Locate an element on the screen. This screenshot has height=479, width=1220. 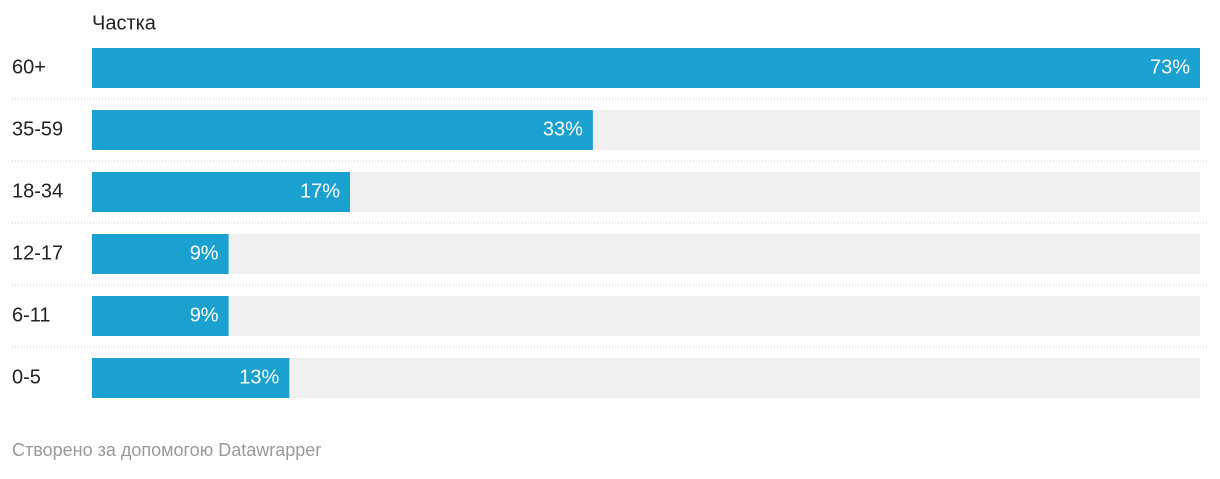
category-label: 35-59 is located at coordinates (37, 129).